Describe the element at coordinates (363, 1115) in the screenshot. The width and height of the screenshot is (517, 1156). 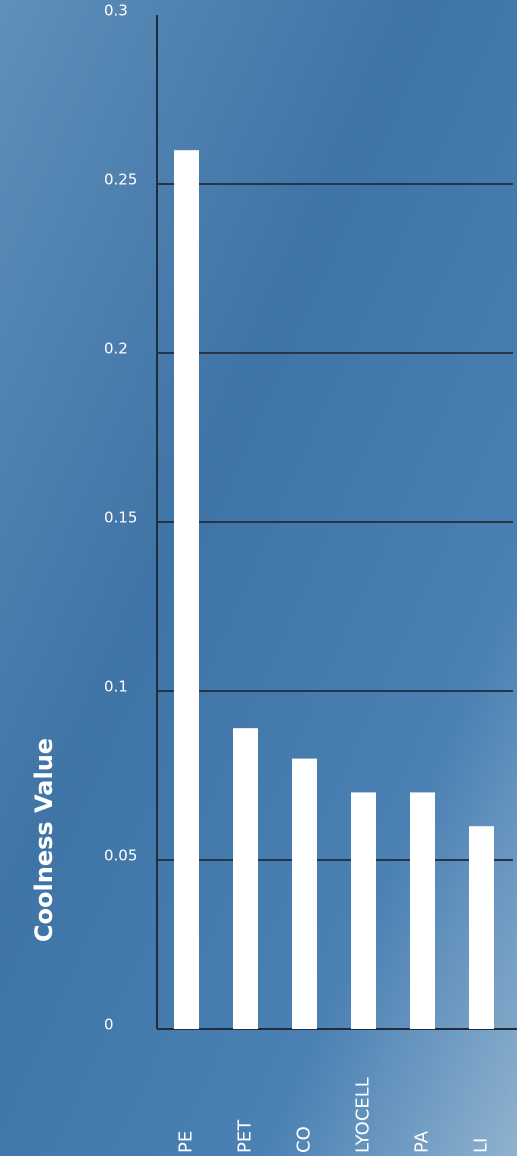
I see `x-tick-label: LYOCELL` at that location.